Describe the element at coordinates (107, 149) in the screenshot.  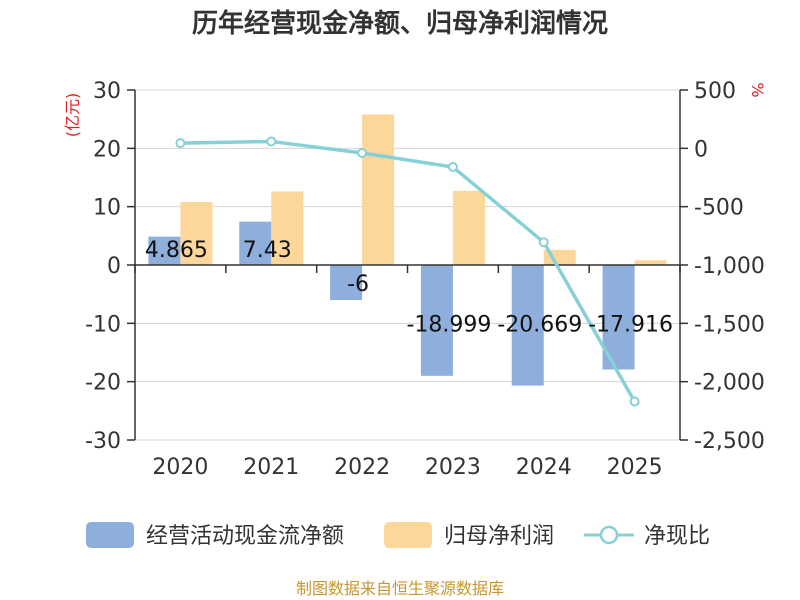
I see `left-tick-label: 20` at that location.